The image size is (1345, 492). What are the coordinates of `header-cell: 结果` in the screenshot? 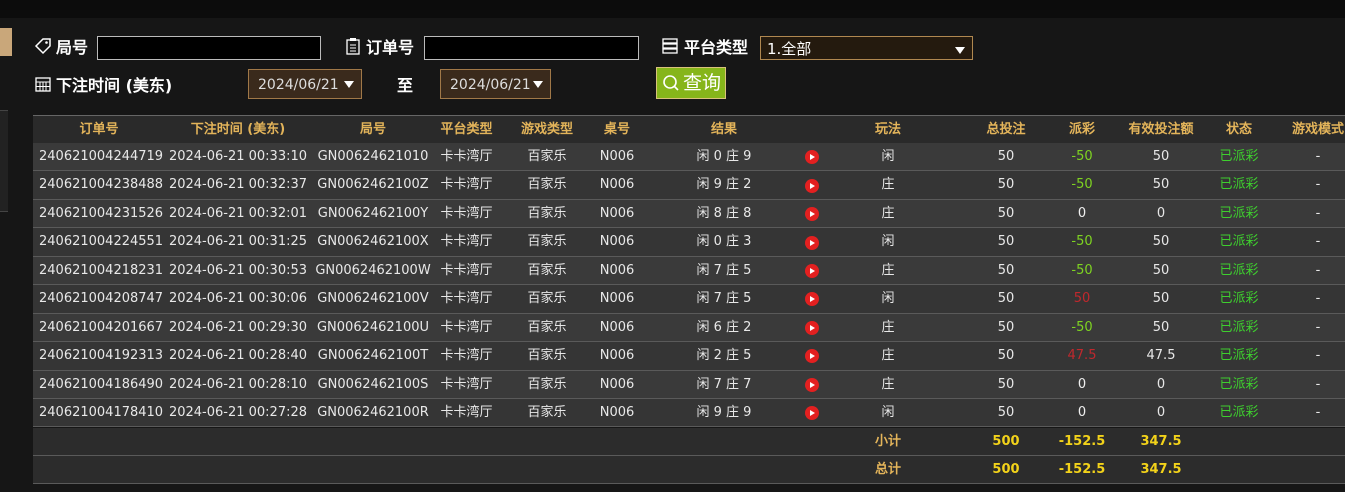 It's located at (723, 129).